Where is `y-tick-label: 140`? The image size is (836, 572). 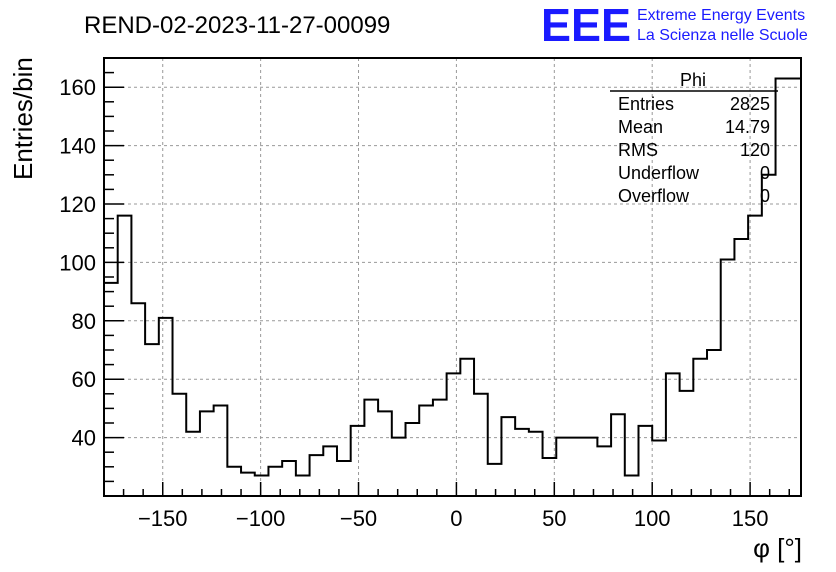 y-tick-label: 140 is located at coordinates (77, 146).